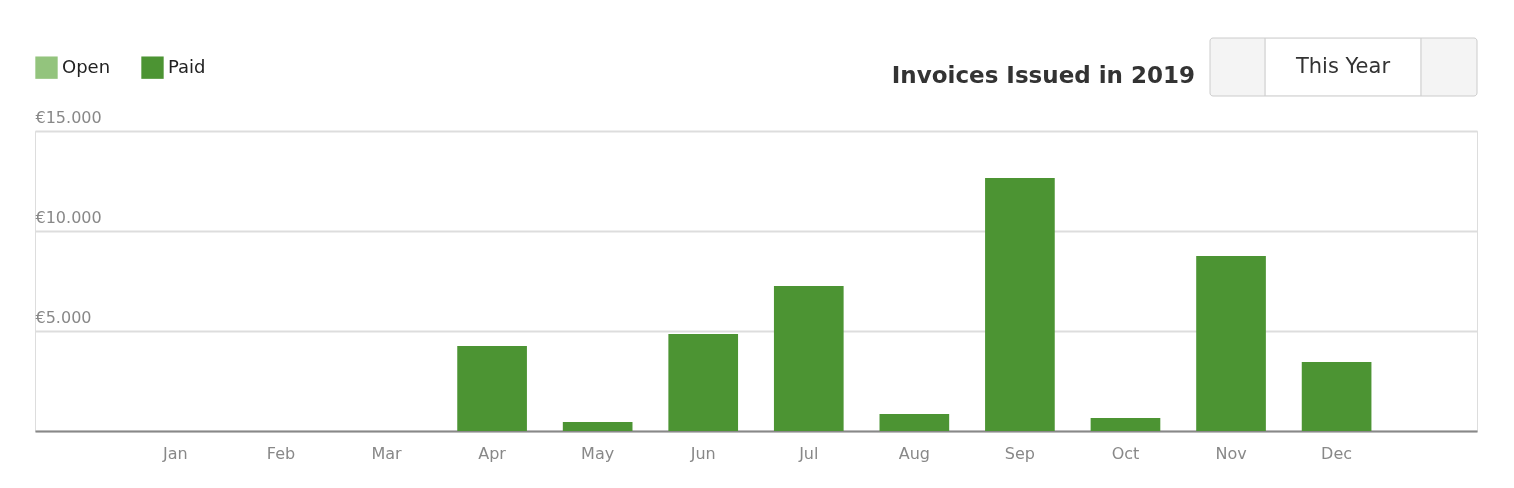 The width and height of the screenshot is (1514, 488). What do you see at coordinates (598, 453) in the screenshot?
I see `x-tick-label: May` at bounding box center [598, 453].